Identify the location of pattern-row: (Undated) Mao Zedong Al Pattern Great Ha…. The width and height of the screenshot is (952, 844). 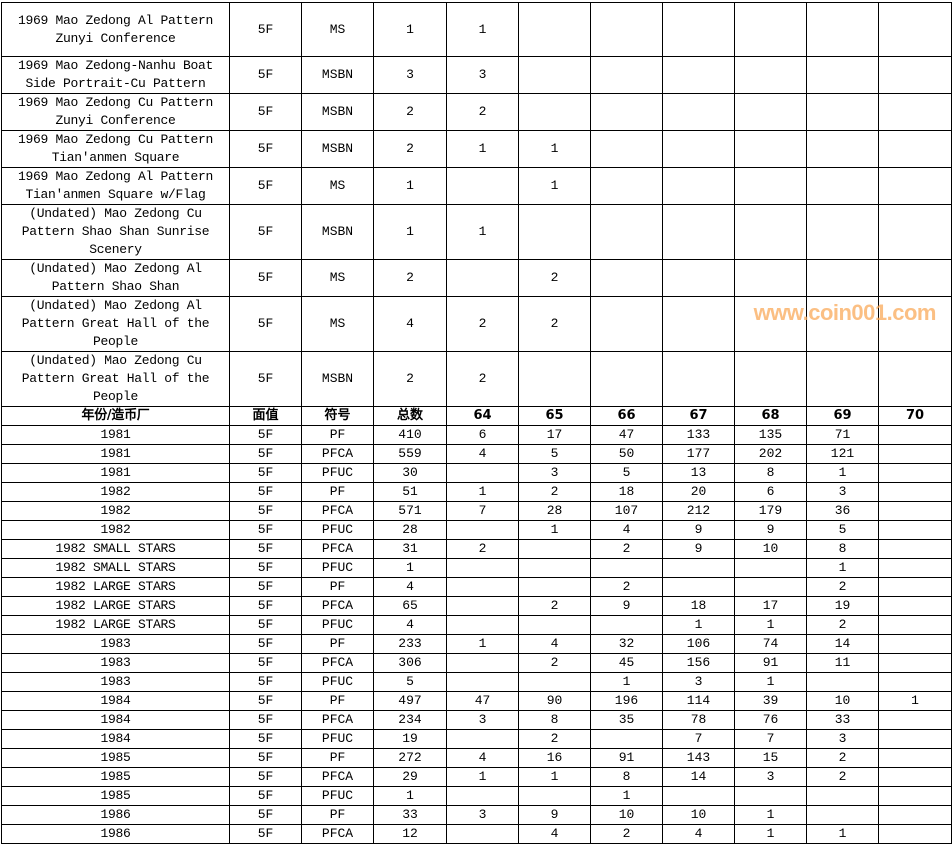
(476, 324).